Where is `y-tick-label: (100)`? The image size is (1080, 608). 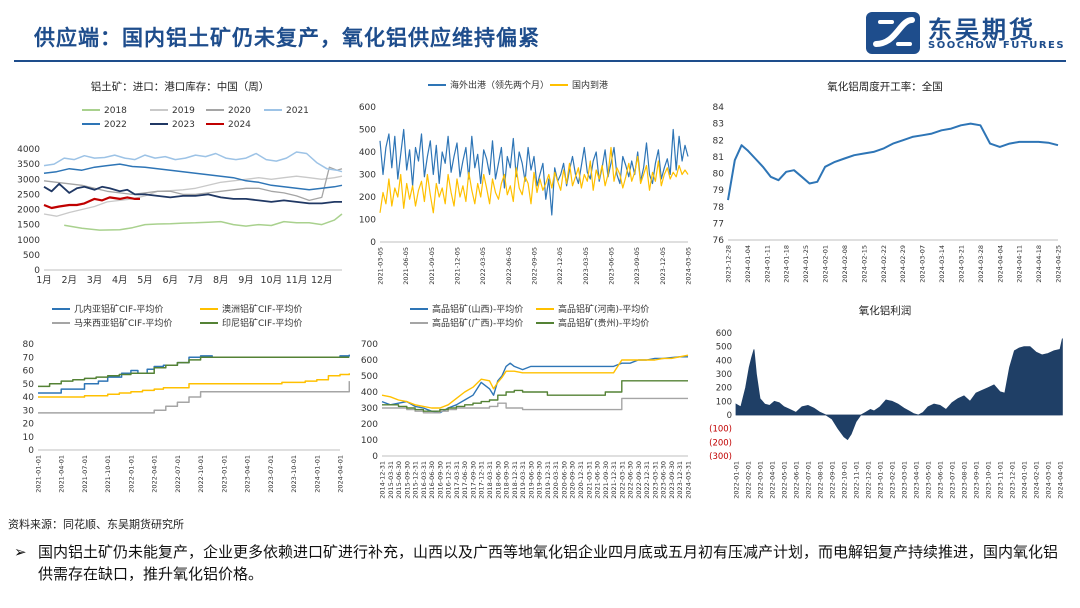 y-tick-label: (100) is located at coordinates (720, 430).